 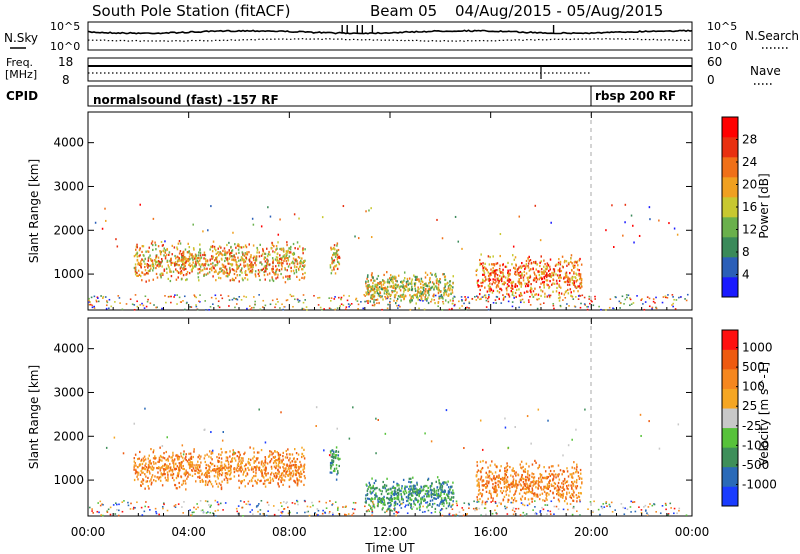 I want to click on y-tick-label: 3000, so click(x=68, y=186).